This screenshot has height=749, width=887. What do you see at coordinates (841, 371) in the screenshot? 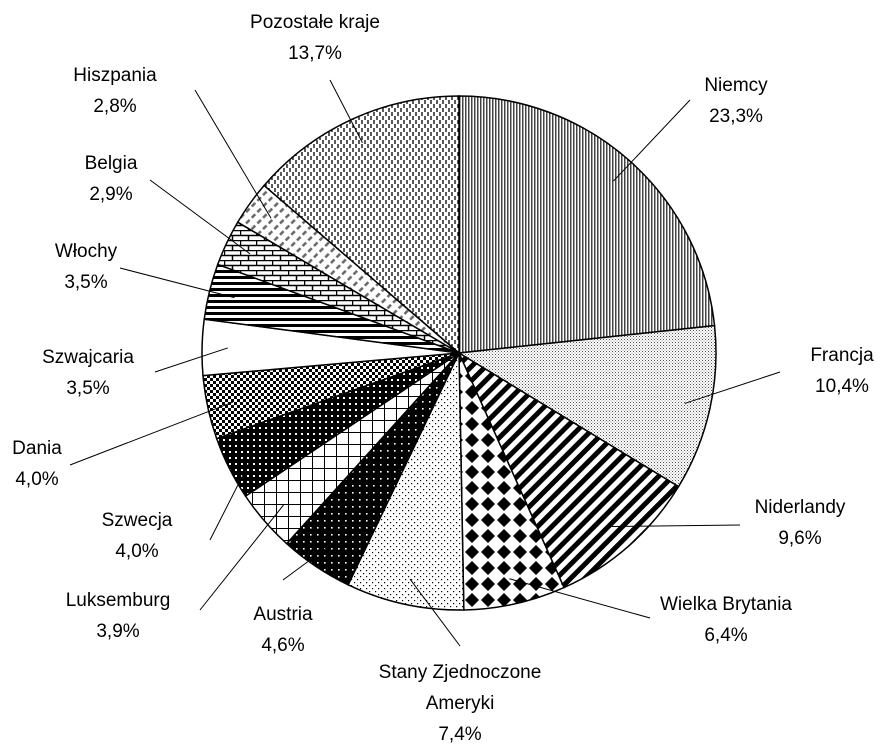
I see `slice-label: Francja 10,4%` at bounding box center [841, 371].